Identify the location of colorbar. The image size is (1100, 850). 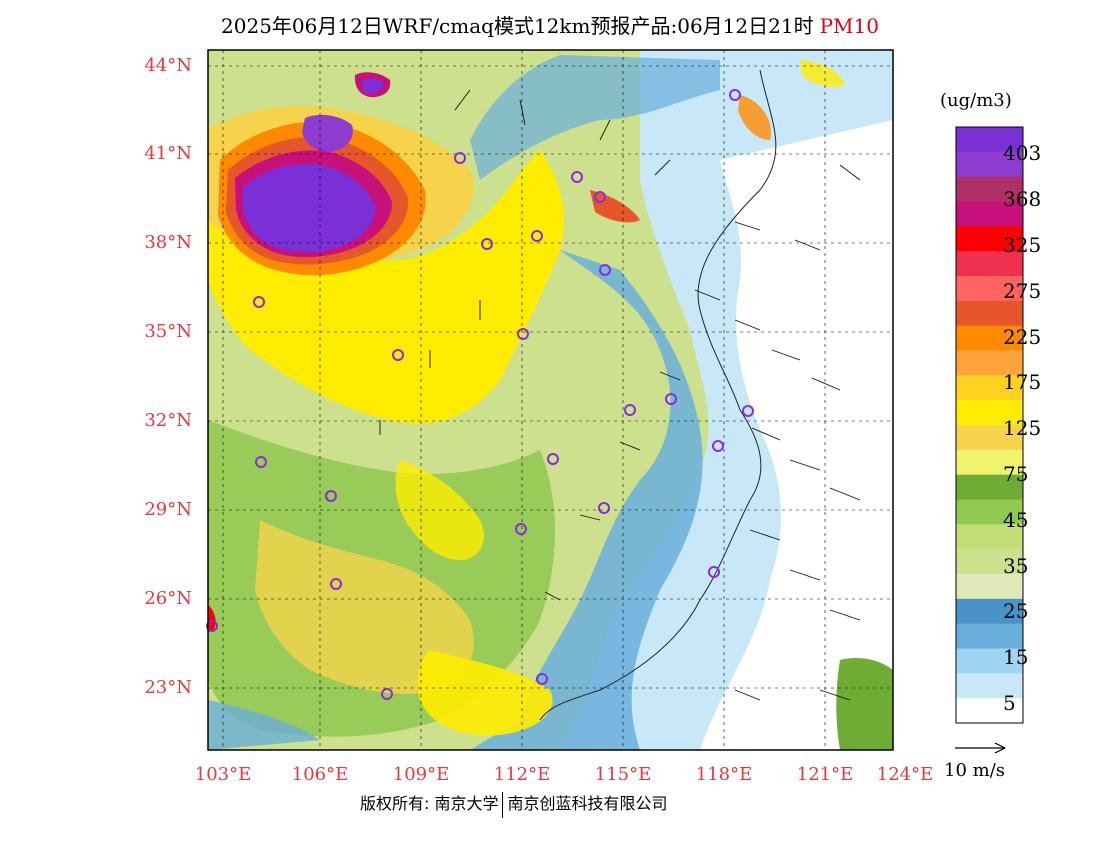
(989, 425).